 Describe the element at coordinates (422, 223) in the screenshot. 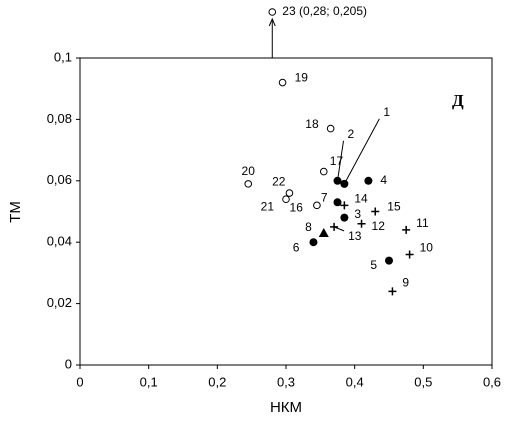

I see `point-label: 11` at that location.